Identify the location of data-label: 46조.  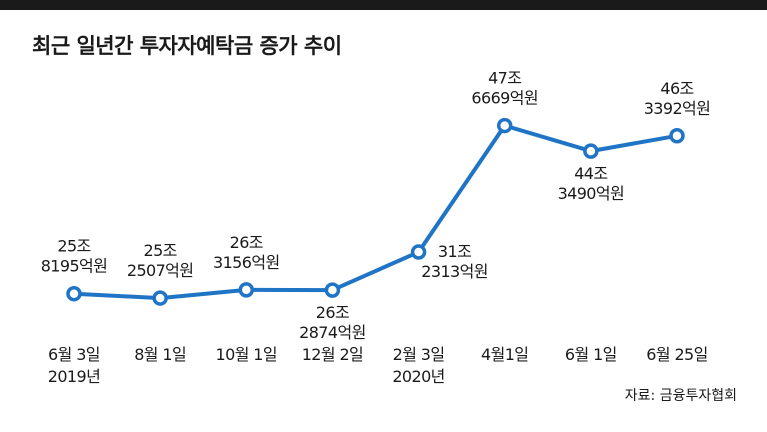
(676, 88).